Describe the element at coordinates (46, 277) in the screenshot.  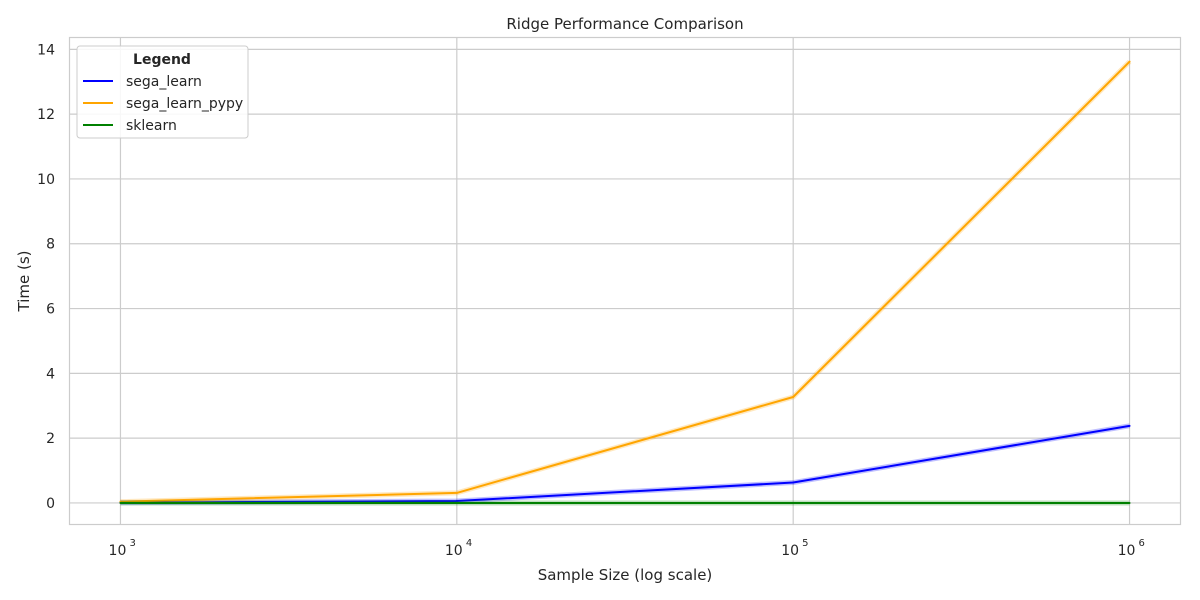
I see `y-axis-ticks: 0 2 4 6 8 10 12 14` at that location.